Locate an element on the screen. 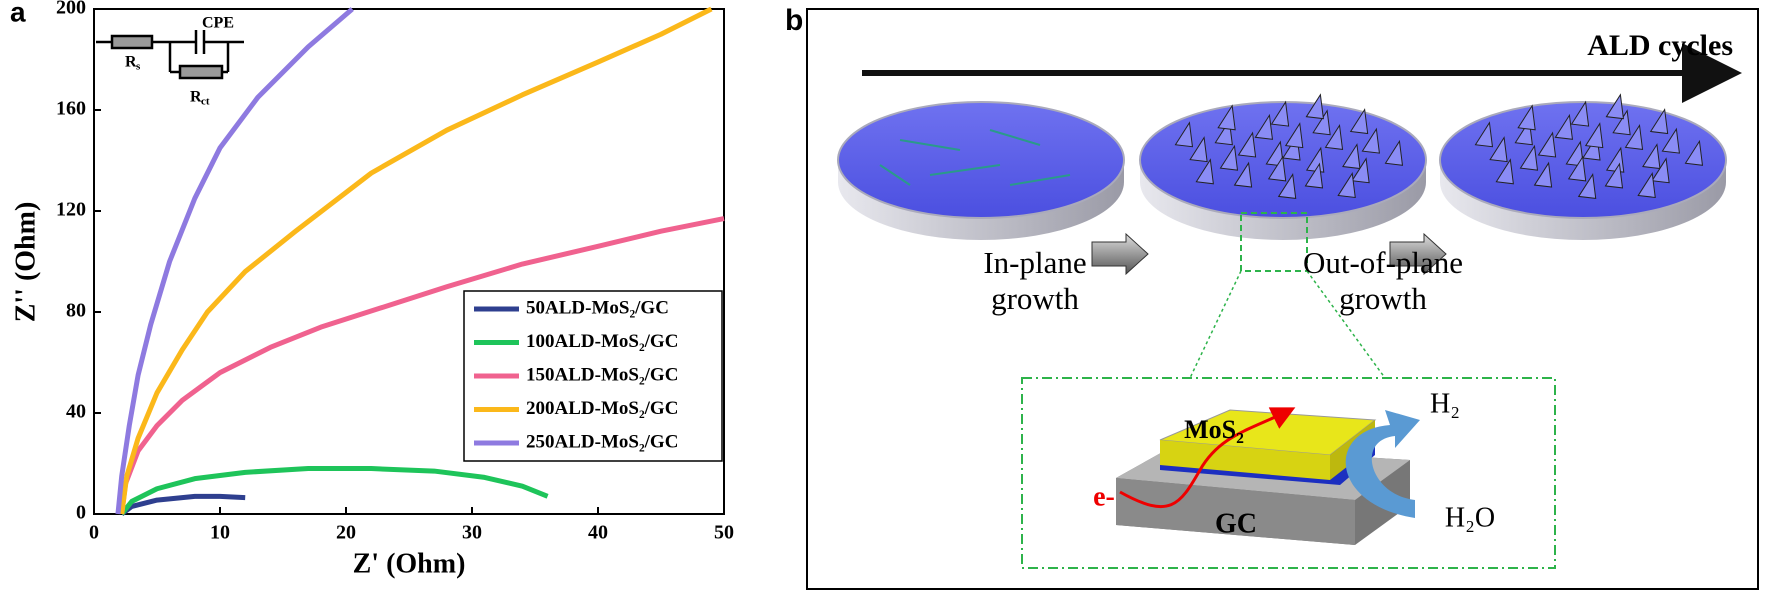 Image resolution: width=1770 pixels, height=593 pixels. y-tick-label: 0 is located at coordinates (81, 513).